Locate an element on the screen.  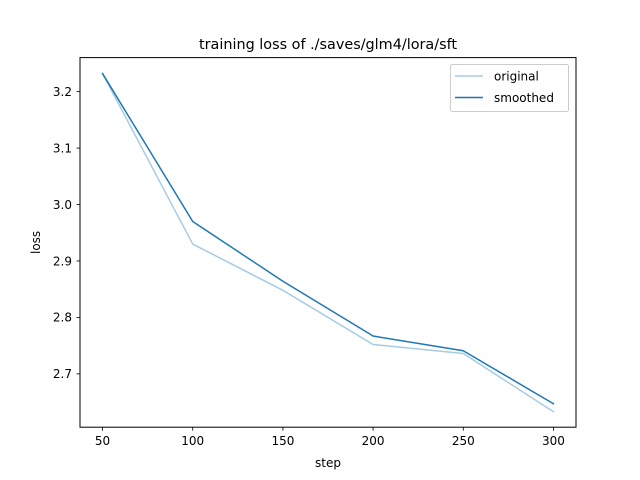
legend: original smoothed is located at coordinates (509, 88).